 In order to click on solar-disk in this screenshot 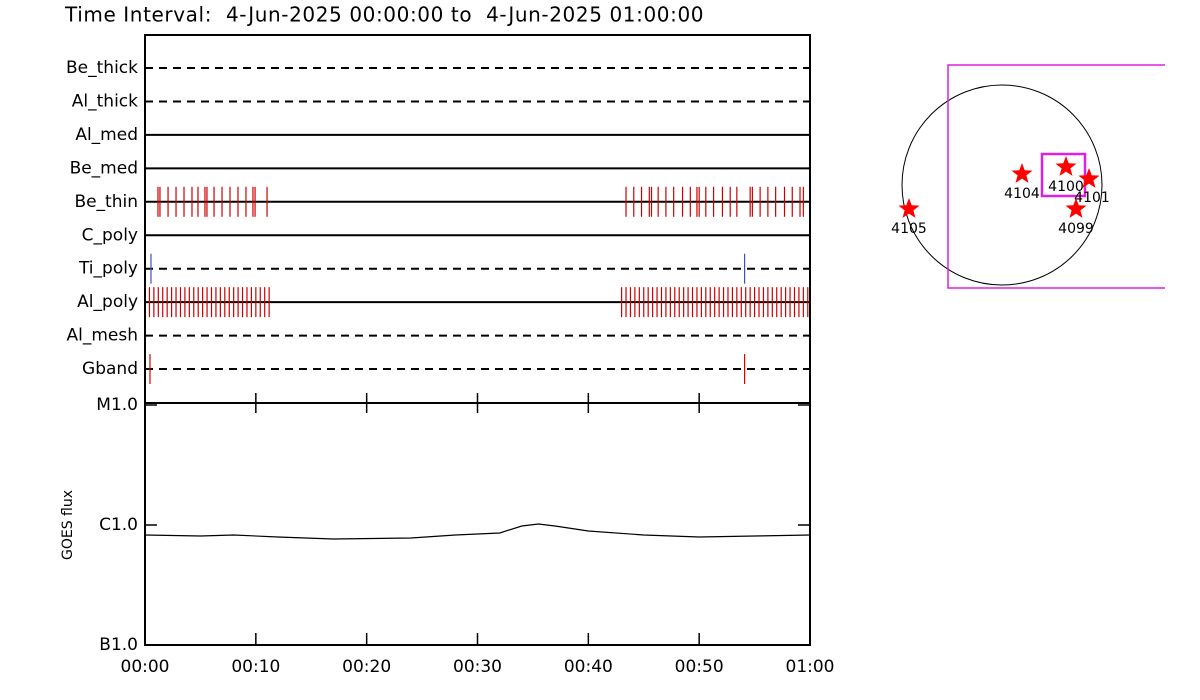, I will do `click(1002, 185)`.